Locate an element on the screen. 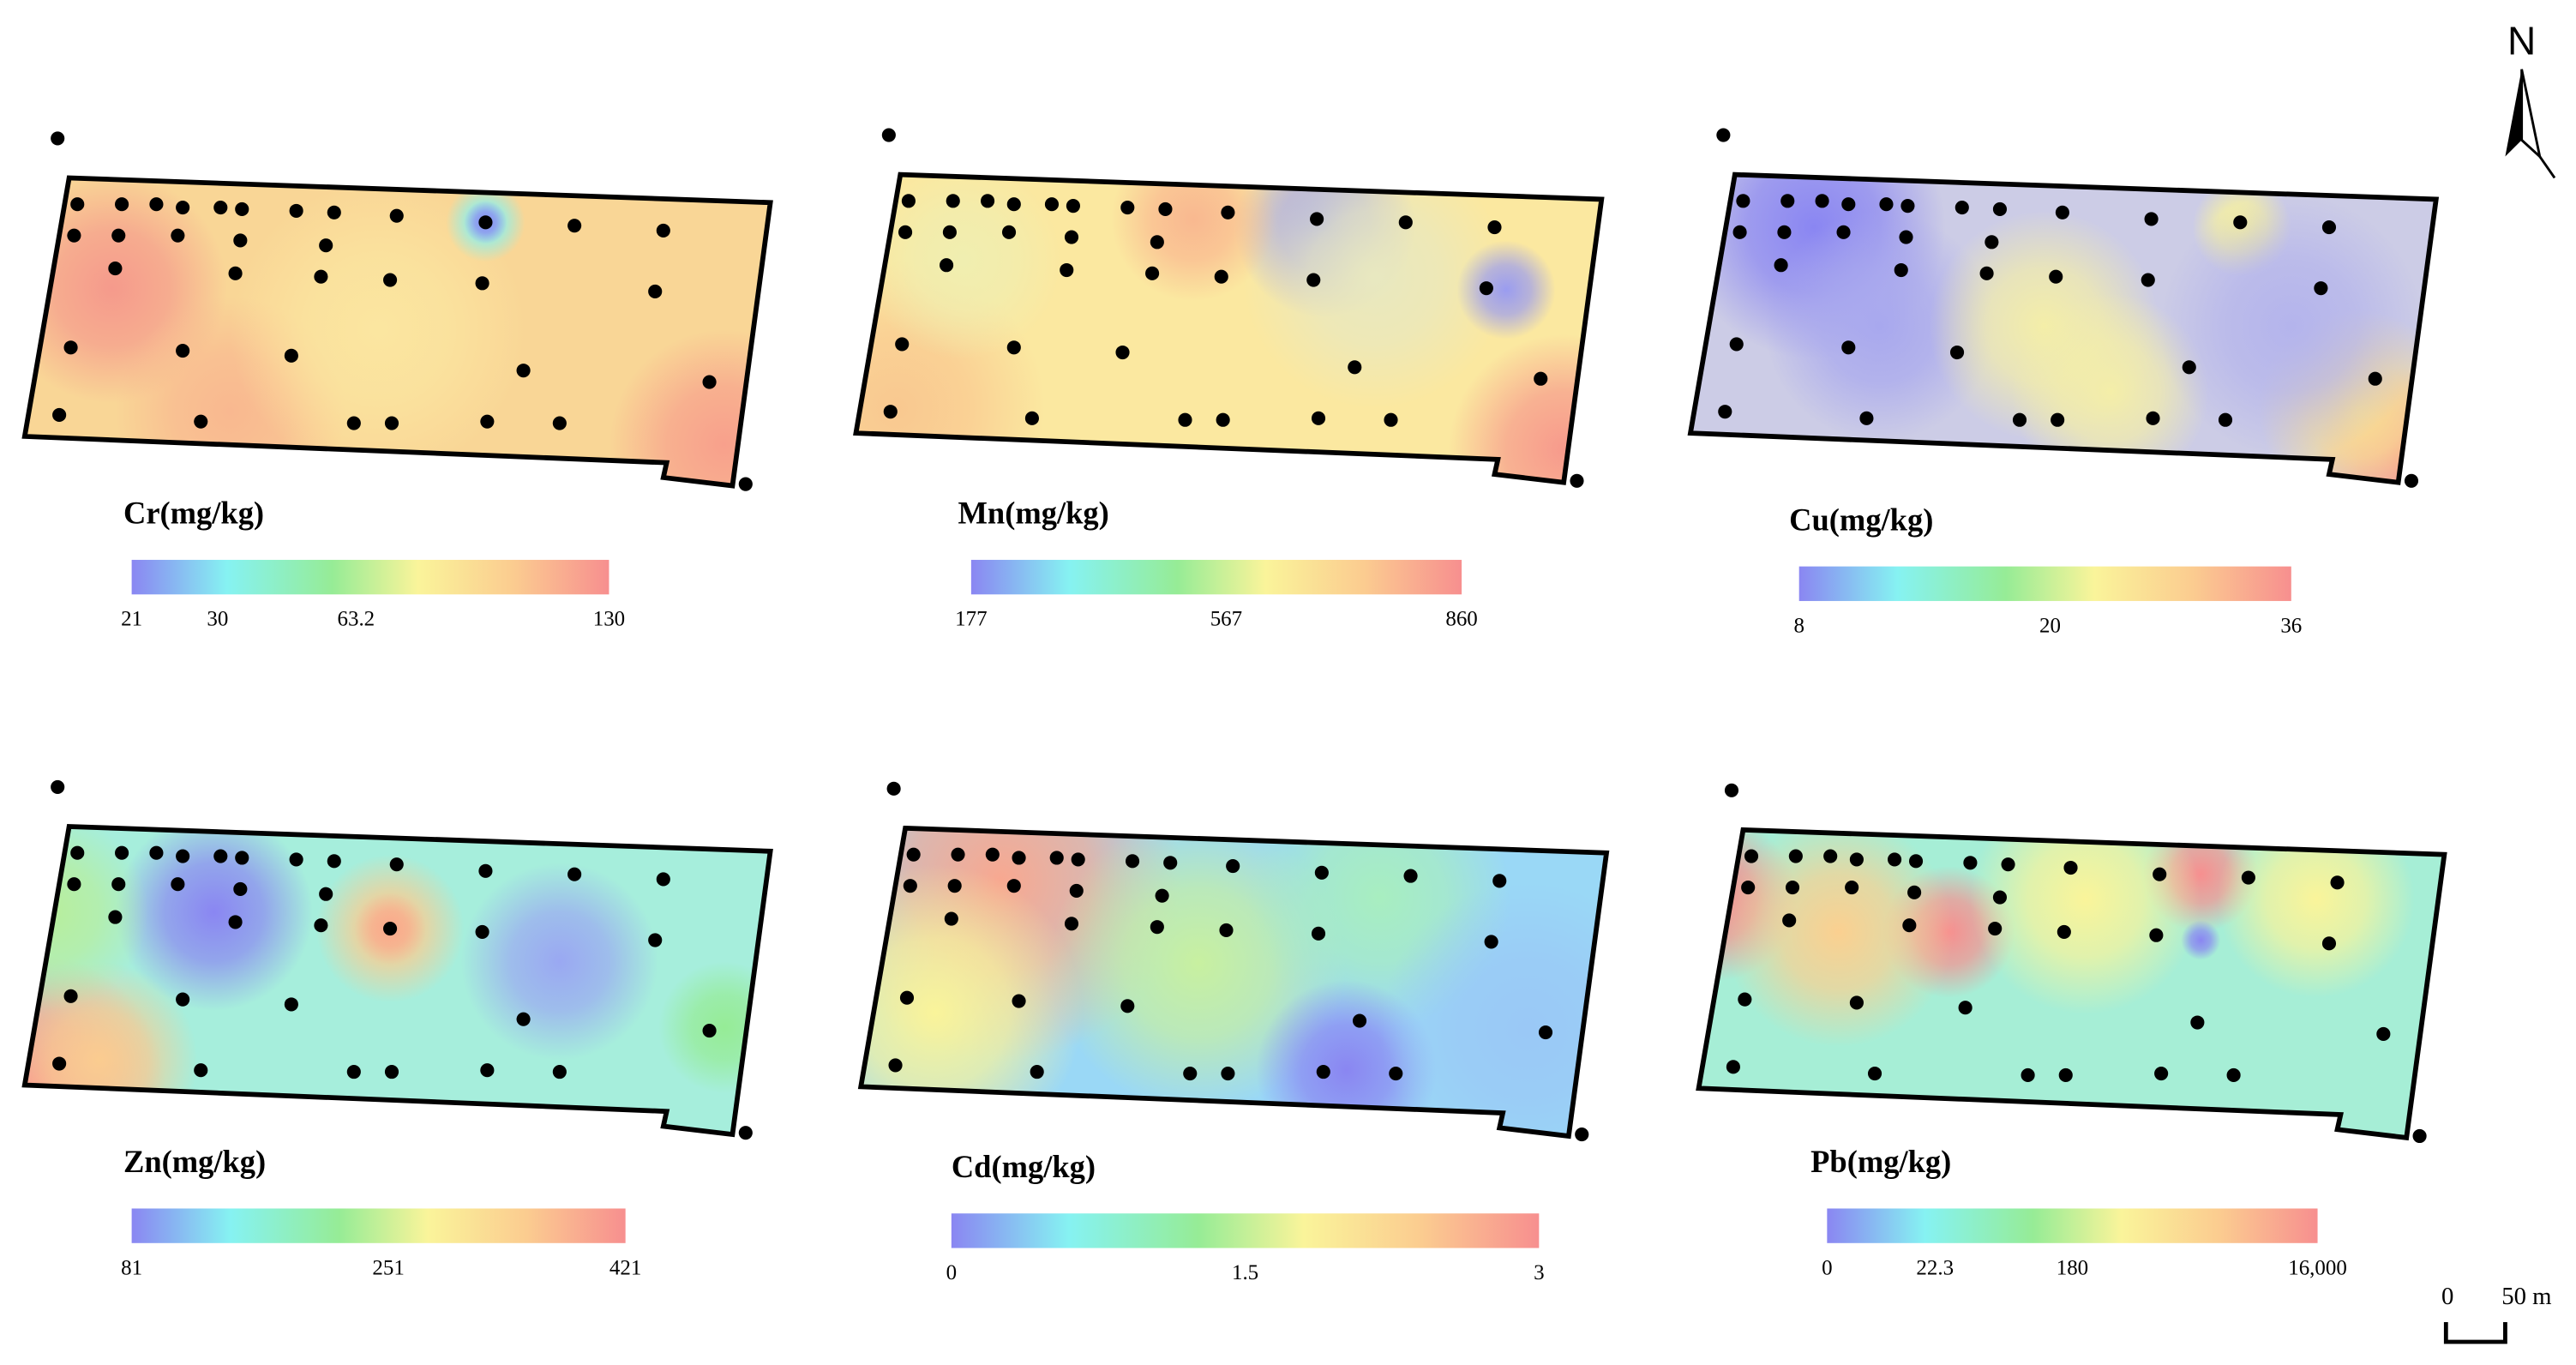  legend-tick-label: 567 is located at coordinates (1226, 619).